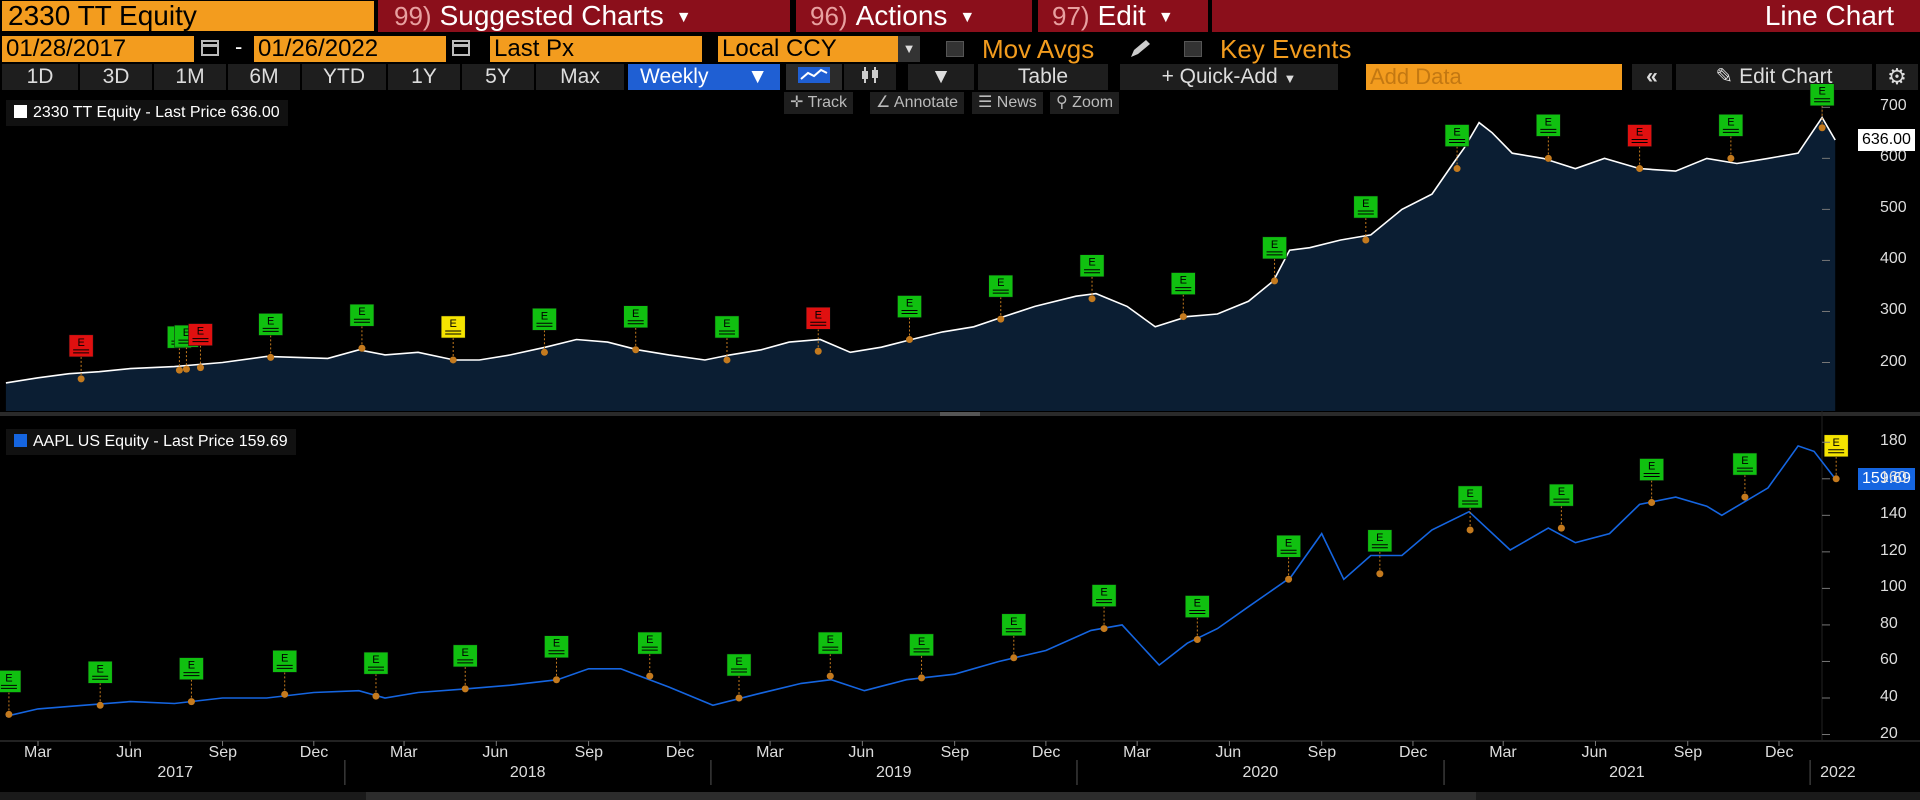  What do you see at coordinates (829, 16) in the screenshot?
I see `menu-number: 96)` at bounding box center [829, 16].